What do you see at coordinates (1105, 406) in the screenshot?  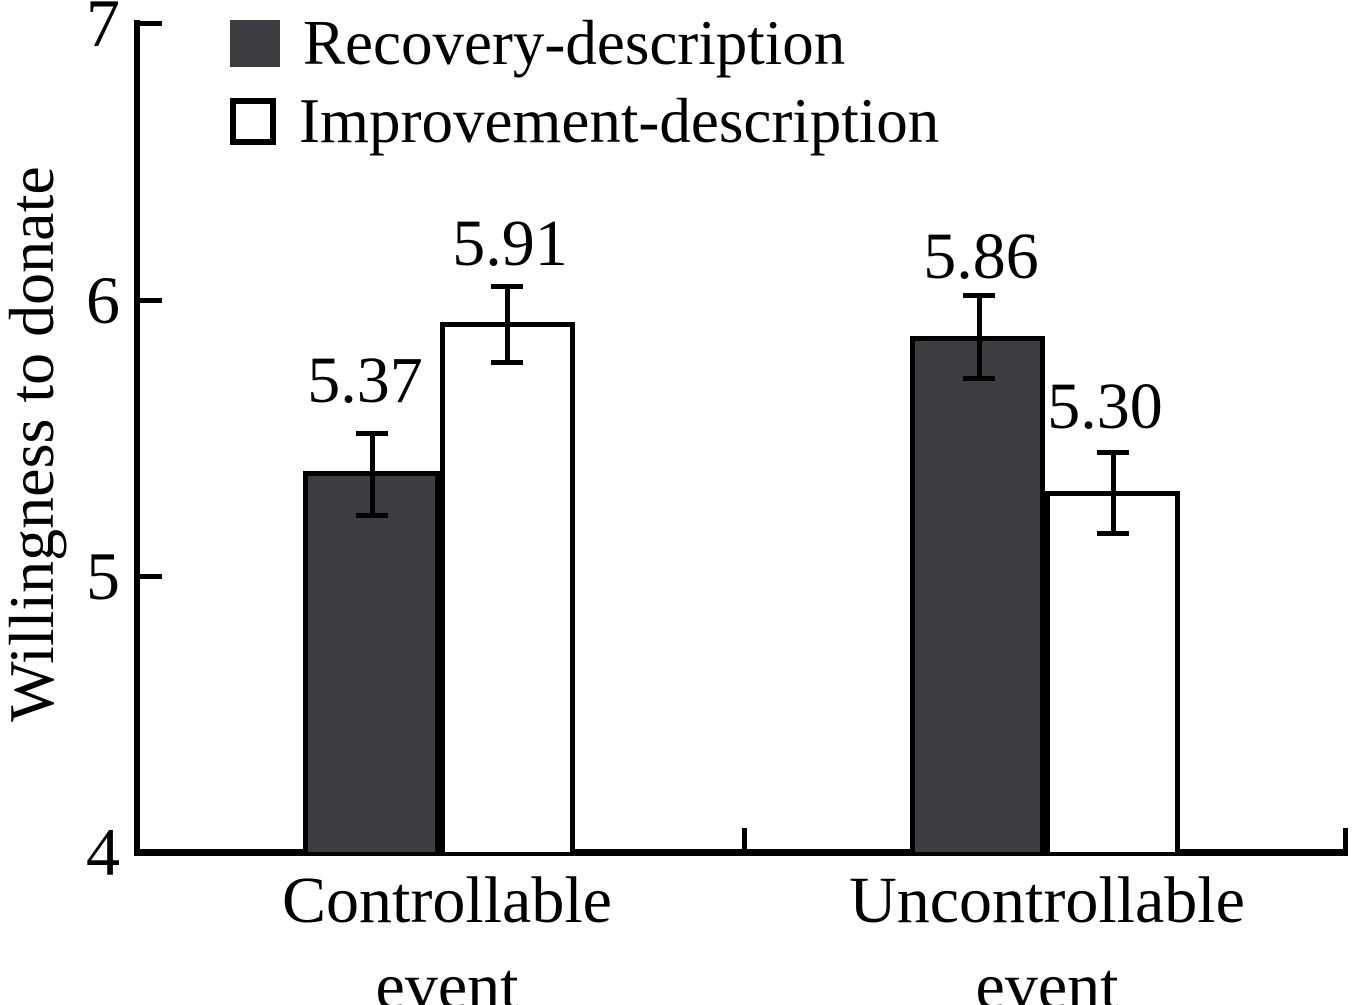 I see `value-label: 5.30` at bounding box center [1105, 406].